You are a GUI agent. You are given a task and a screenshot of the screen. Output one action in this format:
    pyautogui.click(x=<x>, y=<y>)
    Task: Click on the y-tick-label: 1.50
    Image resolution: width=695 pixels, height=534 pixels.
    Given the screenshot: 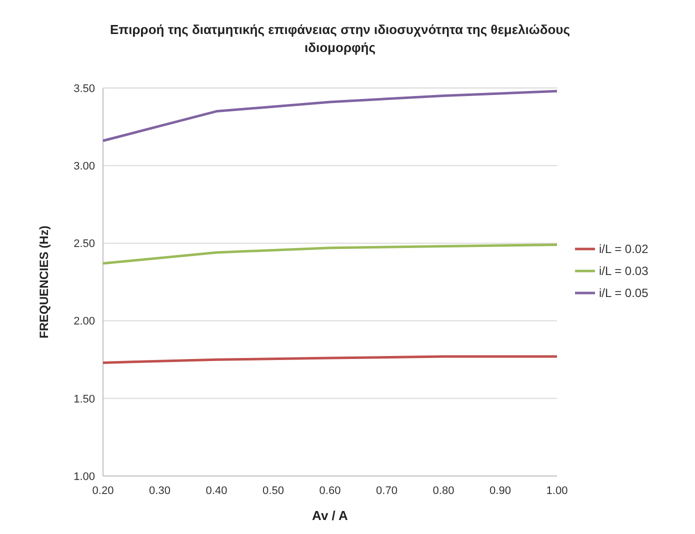 What is the action you would take?
    pyautogui.click(x=84, y=399)
    